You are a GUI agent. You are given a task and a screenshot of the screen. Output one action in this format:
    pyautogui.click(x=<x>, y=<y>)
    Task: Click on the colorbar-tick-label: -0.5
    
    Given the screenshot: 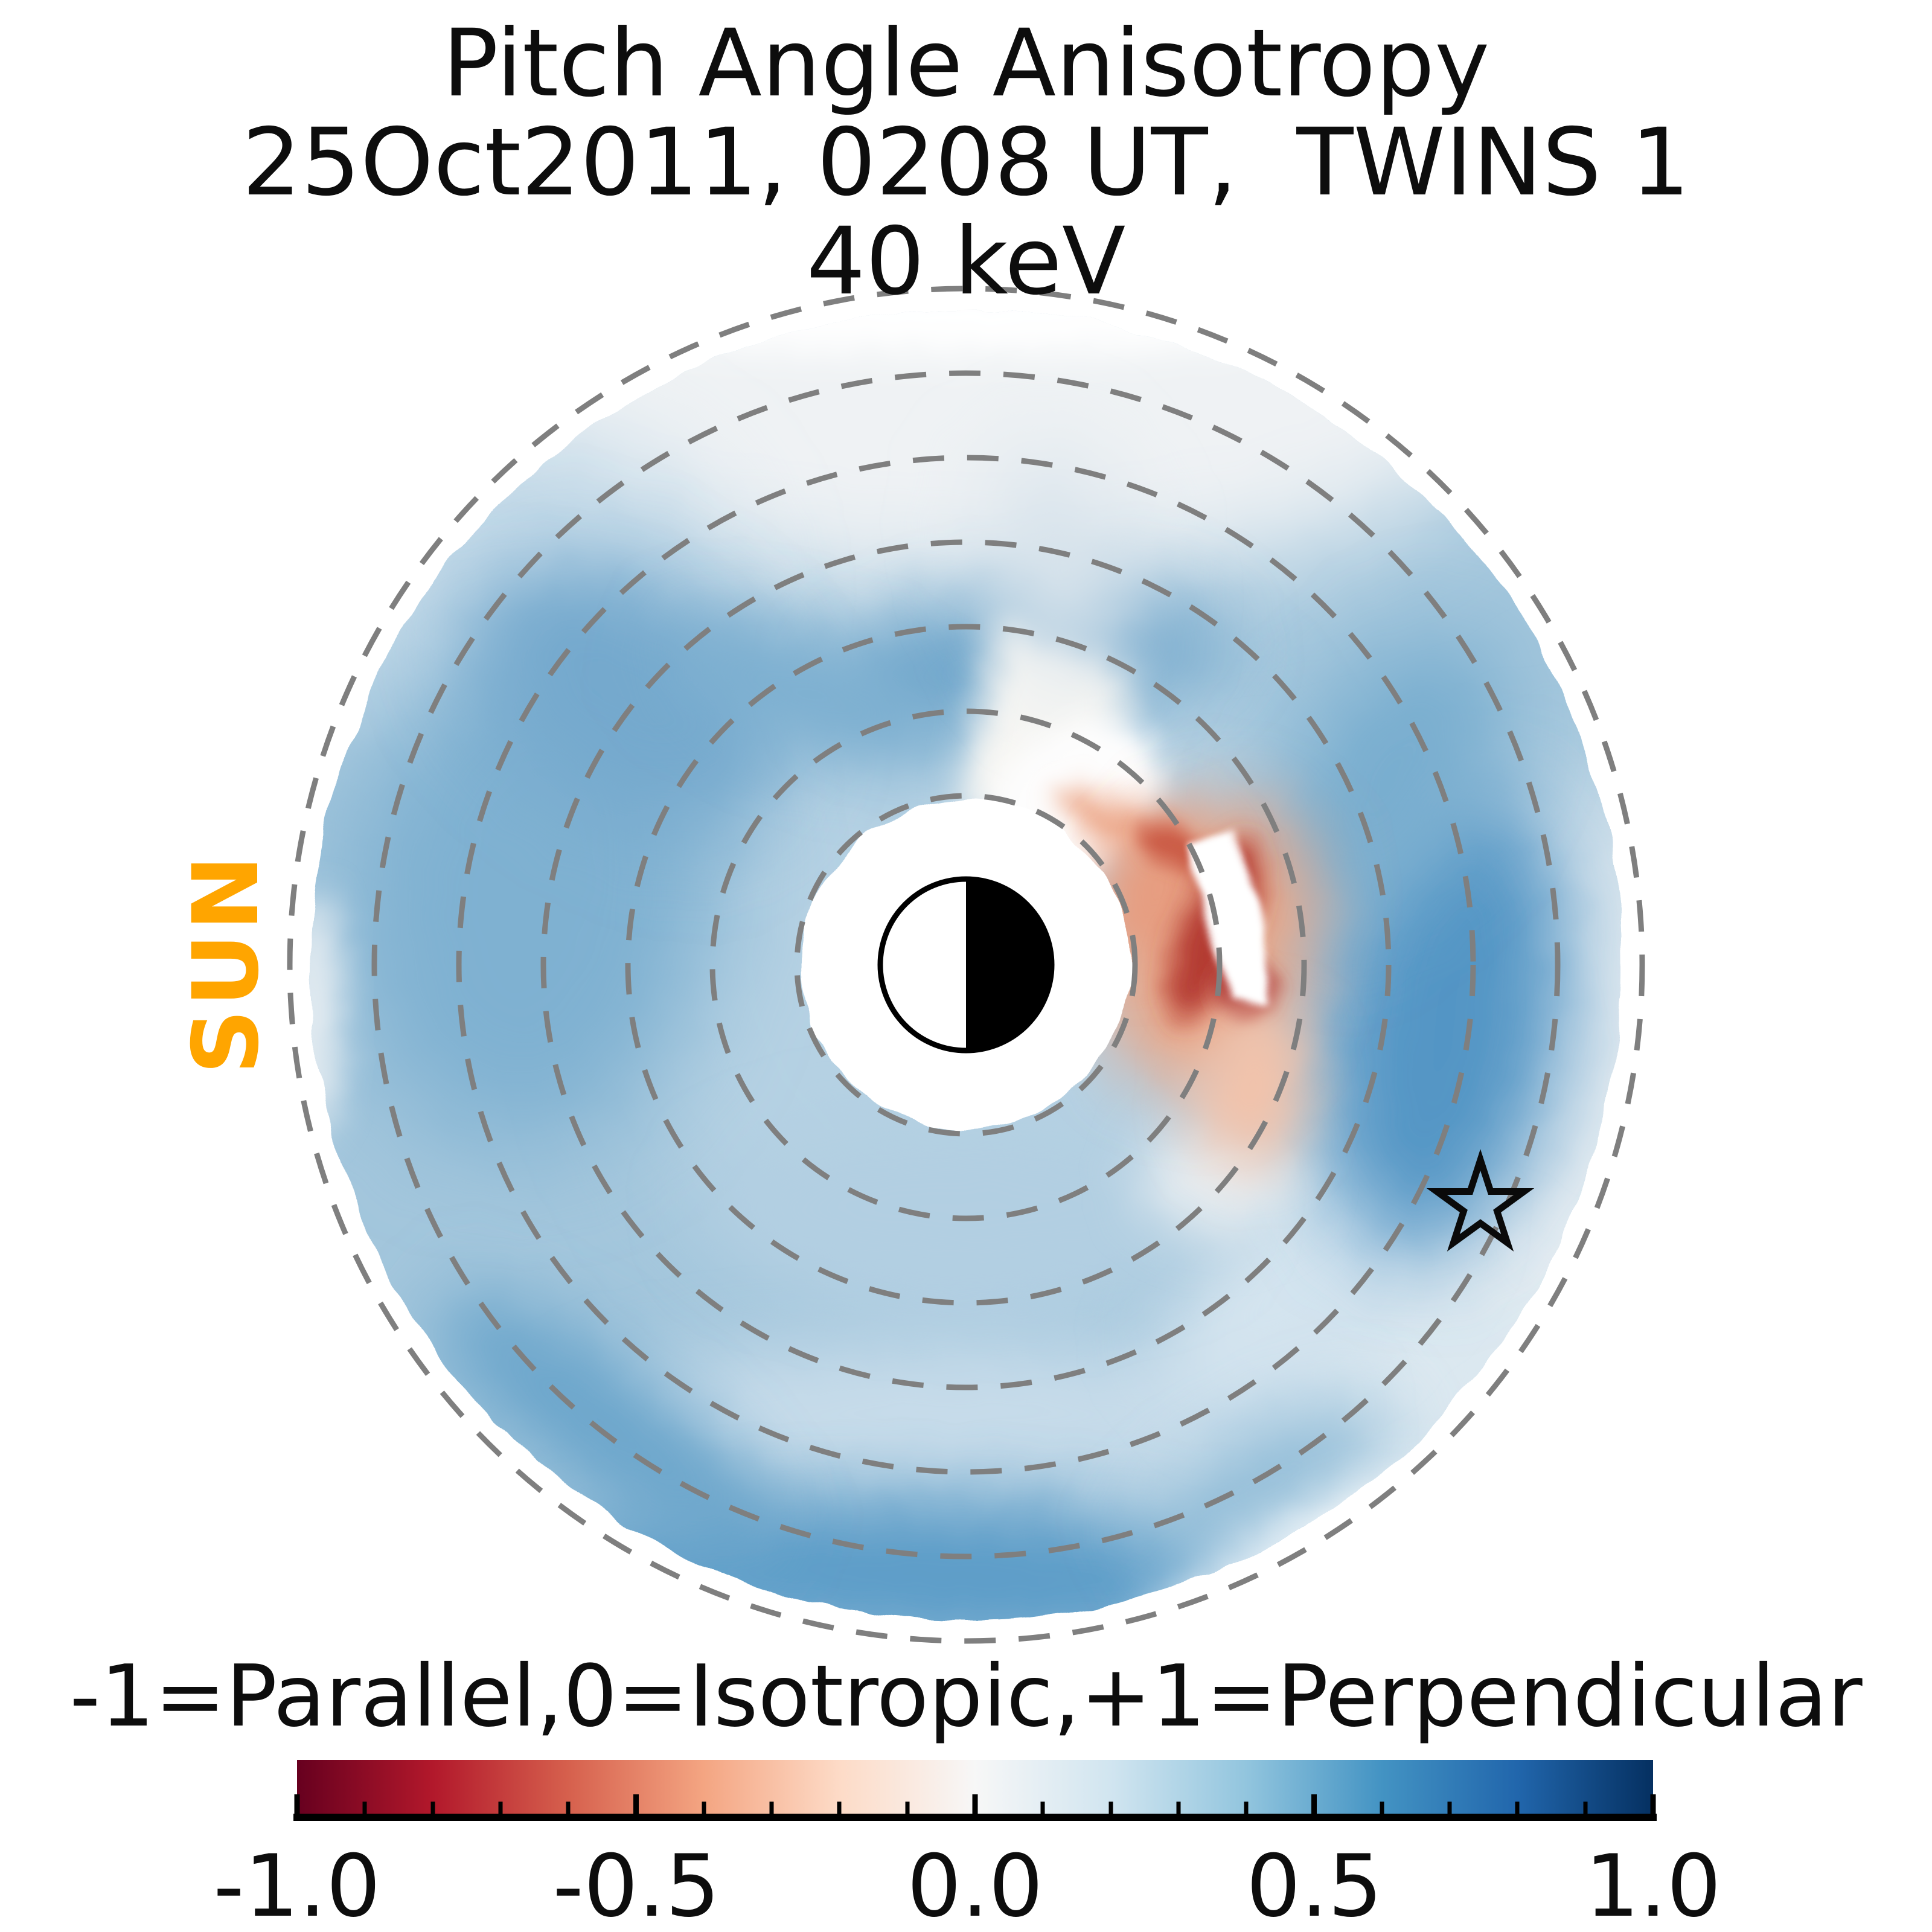 What is the action you would take?
    pyautogui.click(x=636, y=1884)
    